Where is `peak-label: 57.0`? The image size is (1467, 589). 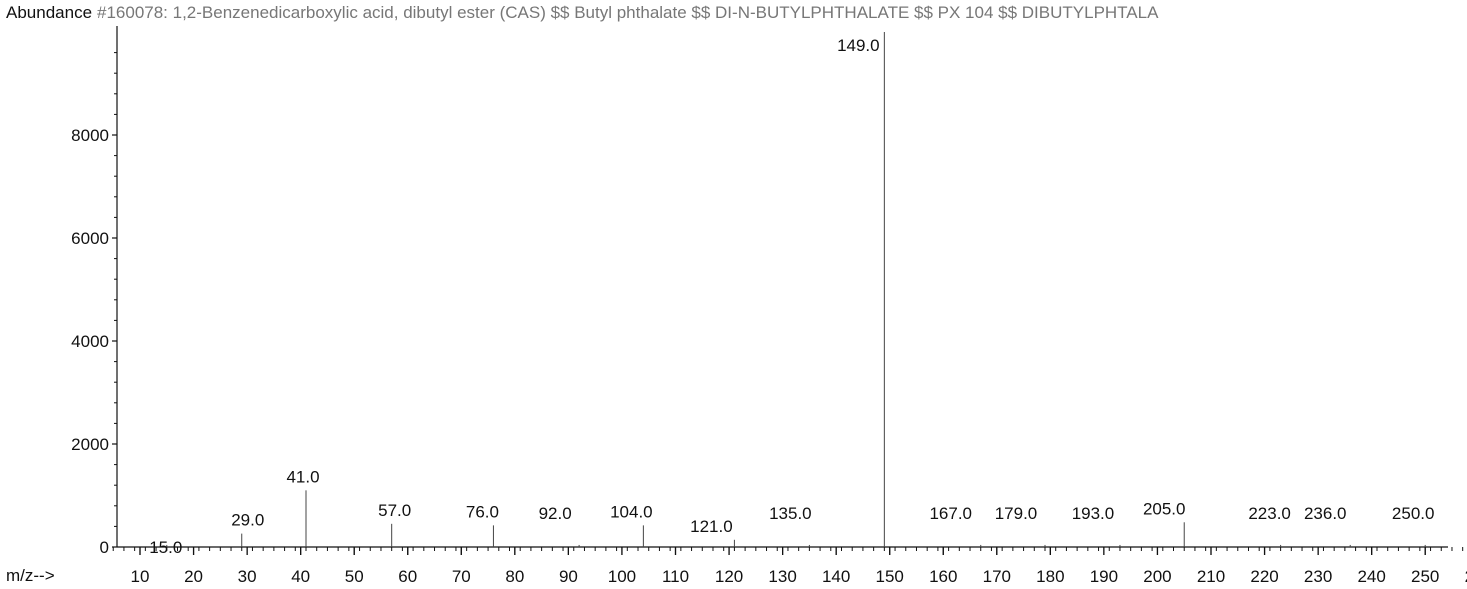 peak-label: 57.0 is located at coordinates (394, 510).